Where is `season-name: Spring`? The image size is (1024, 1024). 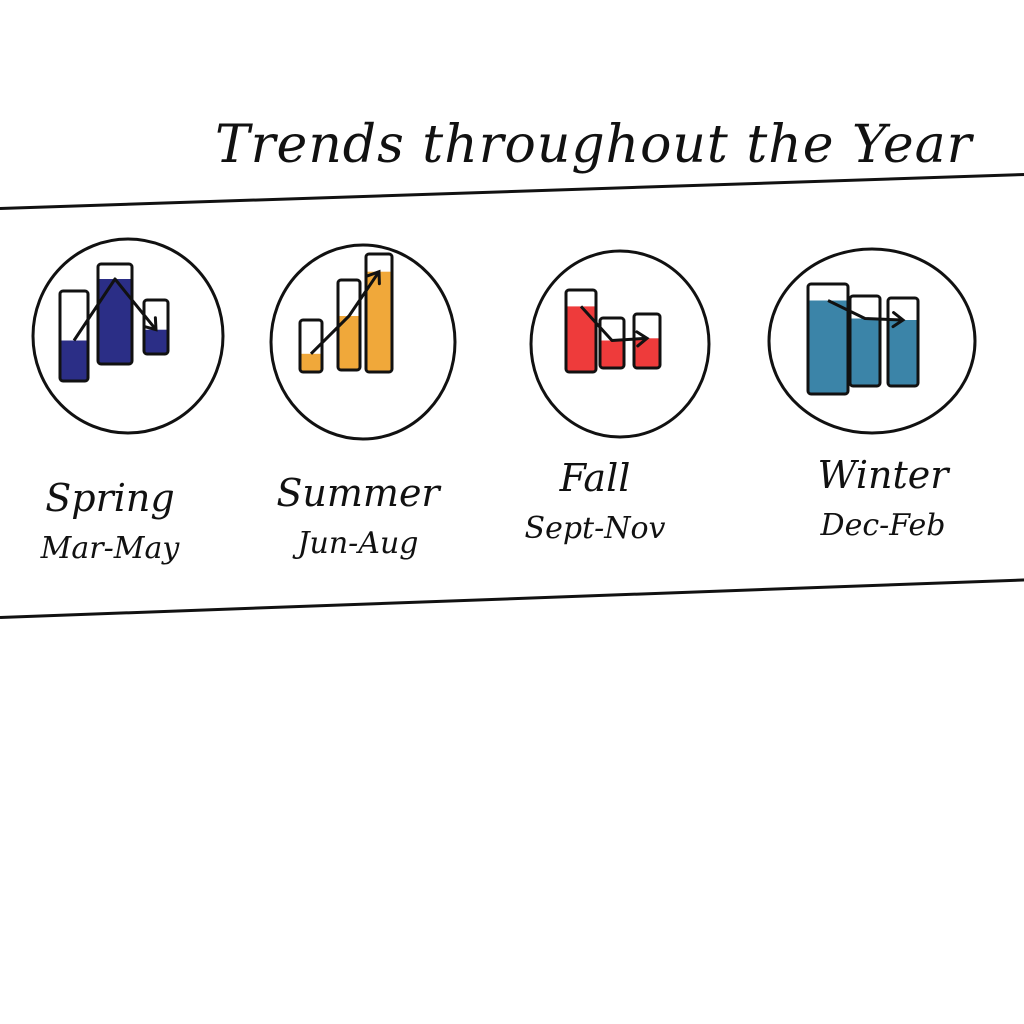 season-name: Spring is located at coordinates (110, 498).